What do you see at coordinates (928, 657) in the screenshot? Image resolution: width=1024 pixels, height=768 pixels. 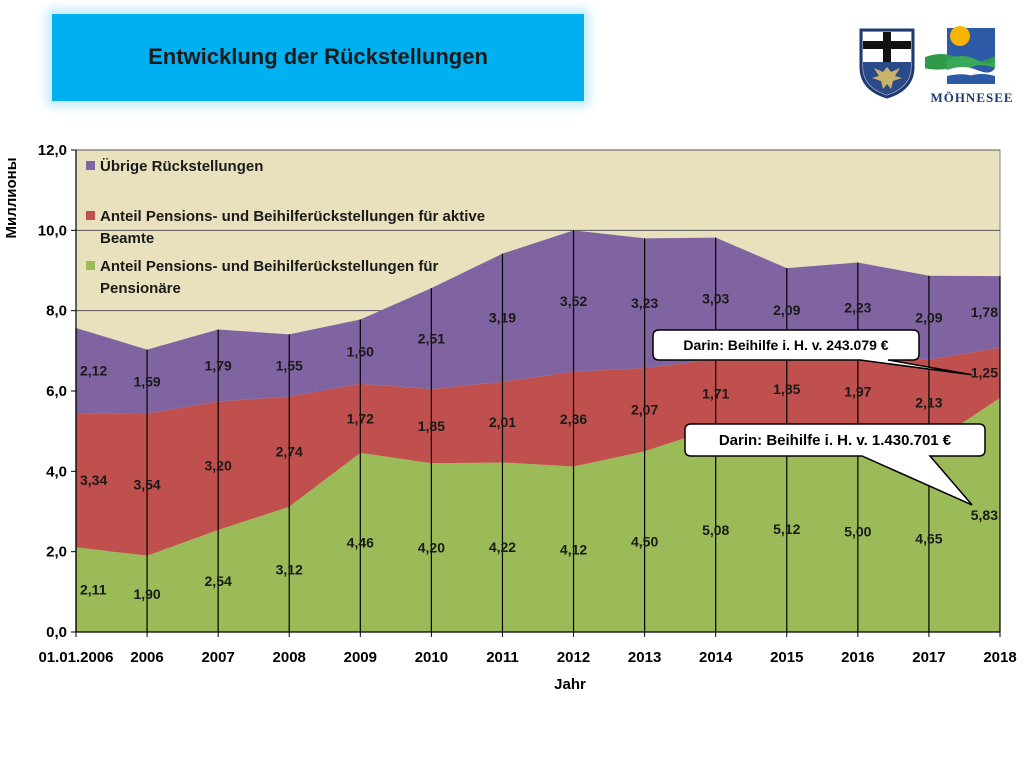 I see `x-tick-label: 2017` at bounding box center [928, 657].